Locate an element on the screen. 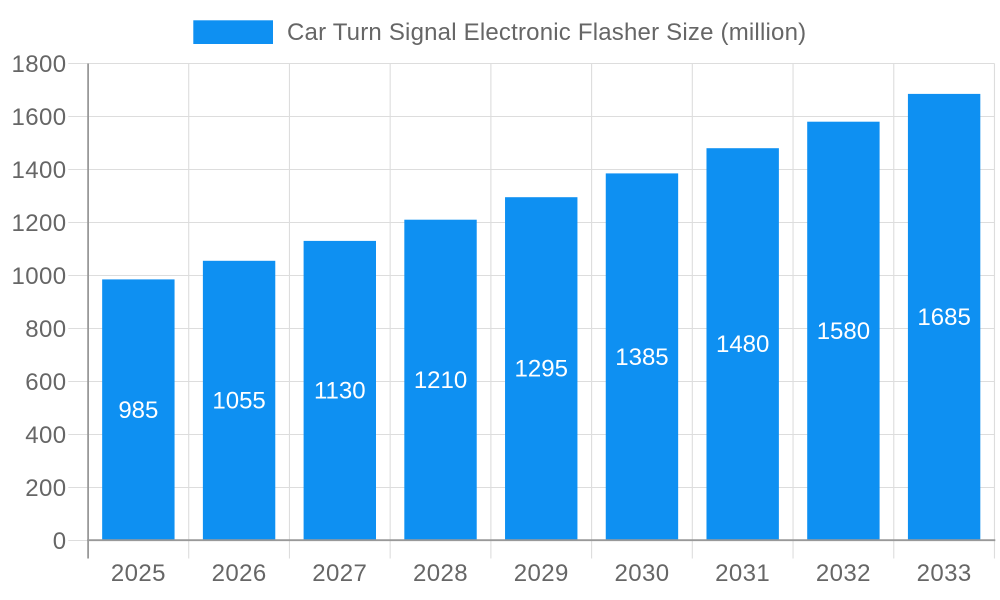 This screenshot has height=600, width=1000. svg-text: 1000 is located at coordinates (39, 276).